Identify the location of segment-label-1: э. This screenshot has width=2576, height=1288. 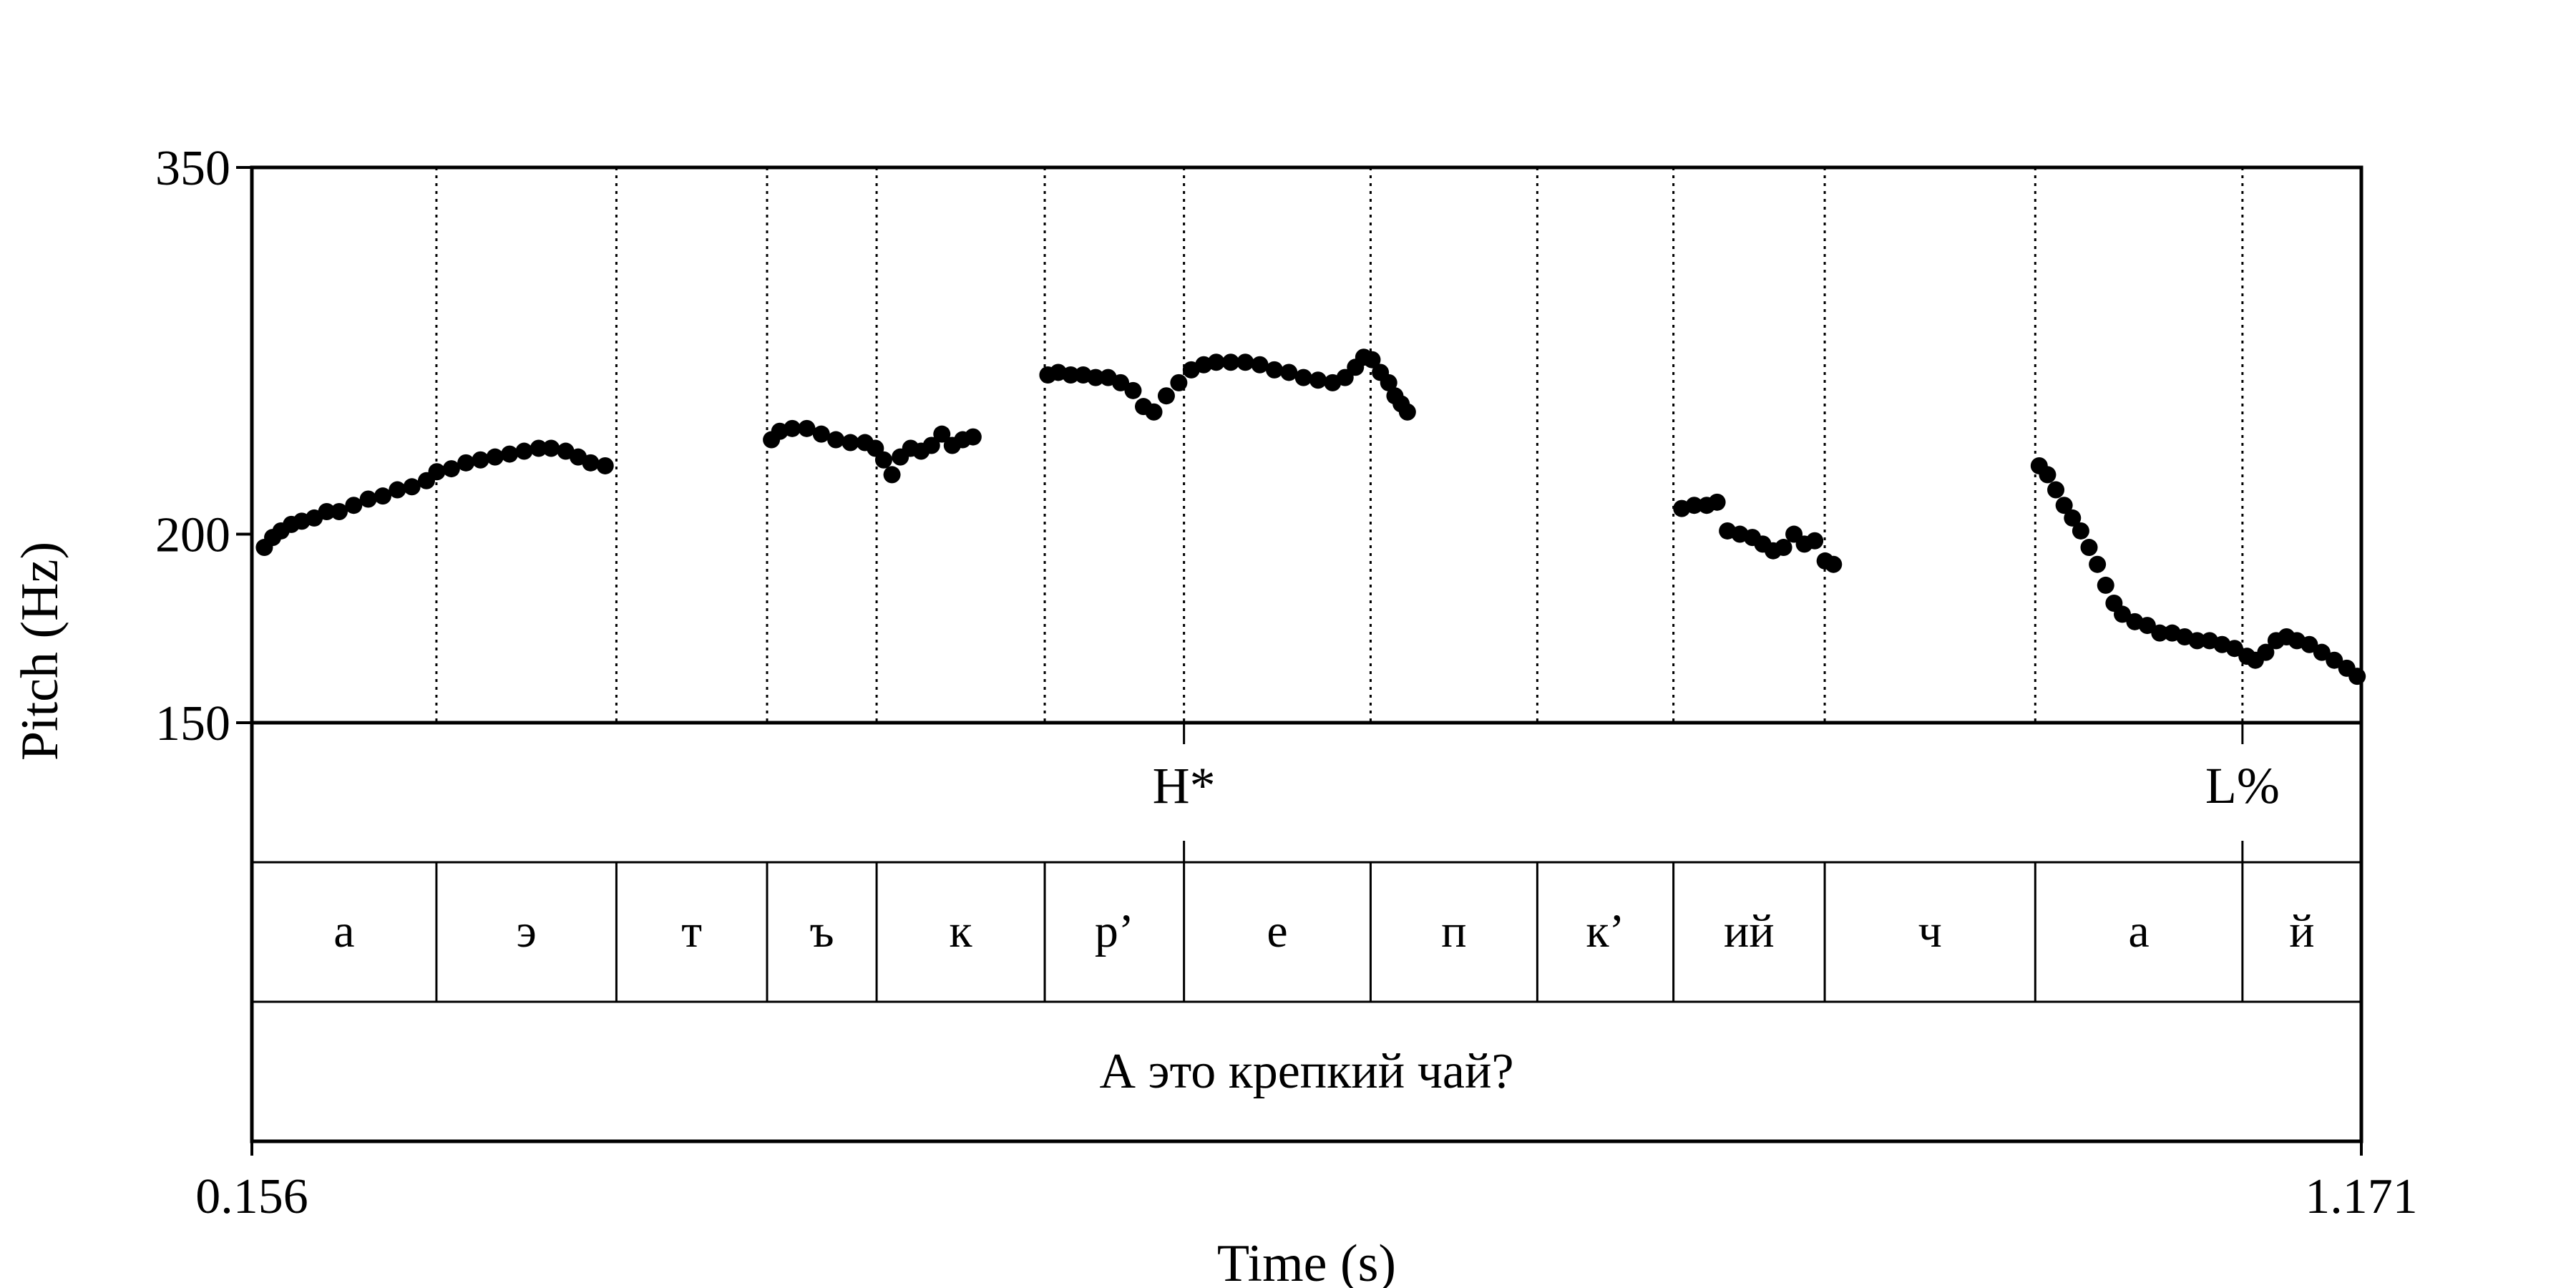
(527, 931).